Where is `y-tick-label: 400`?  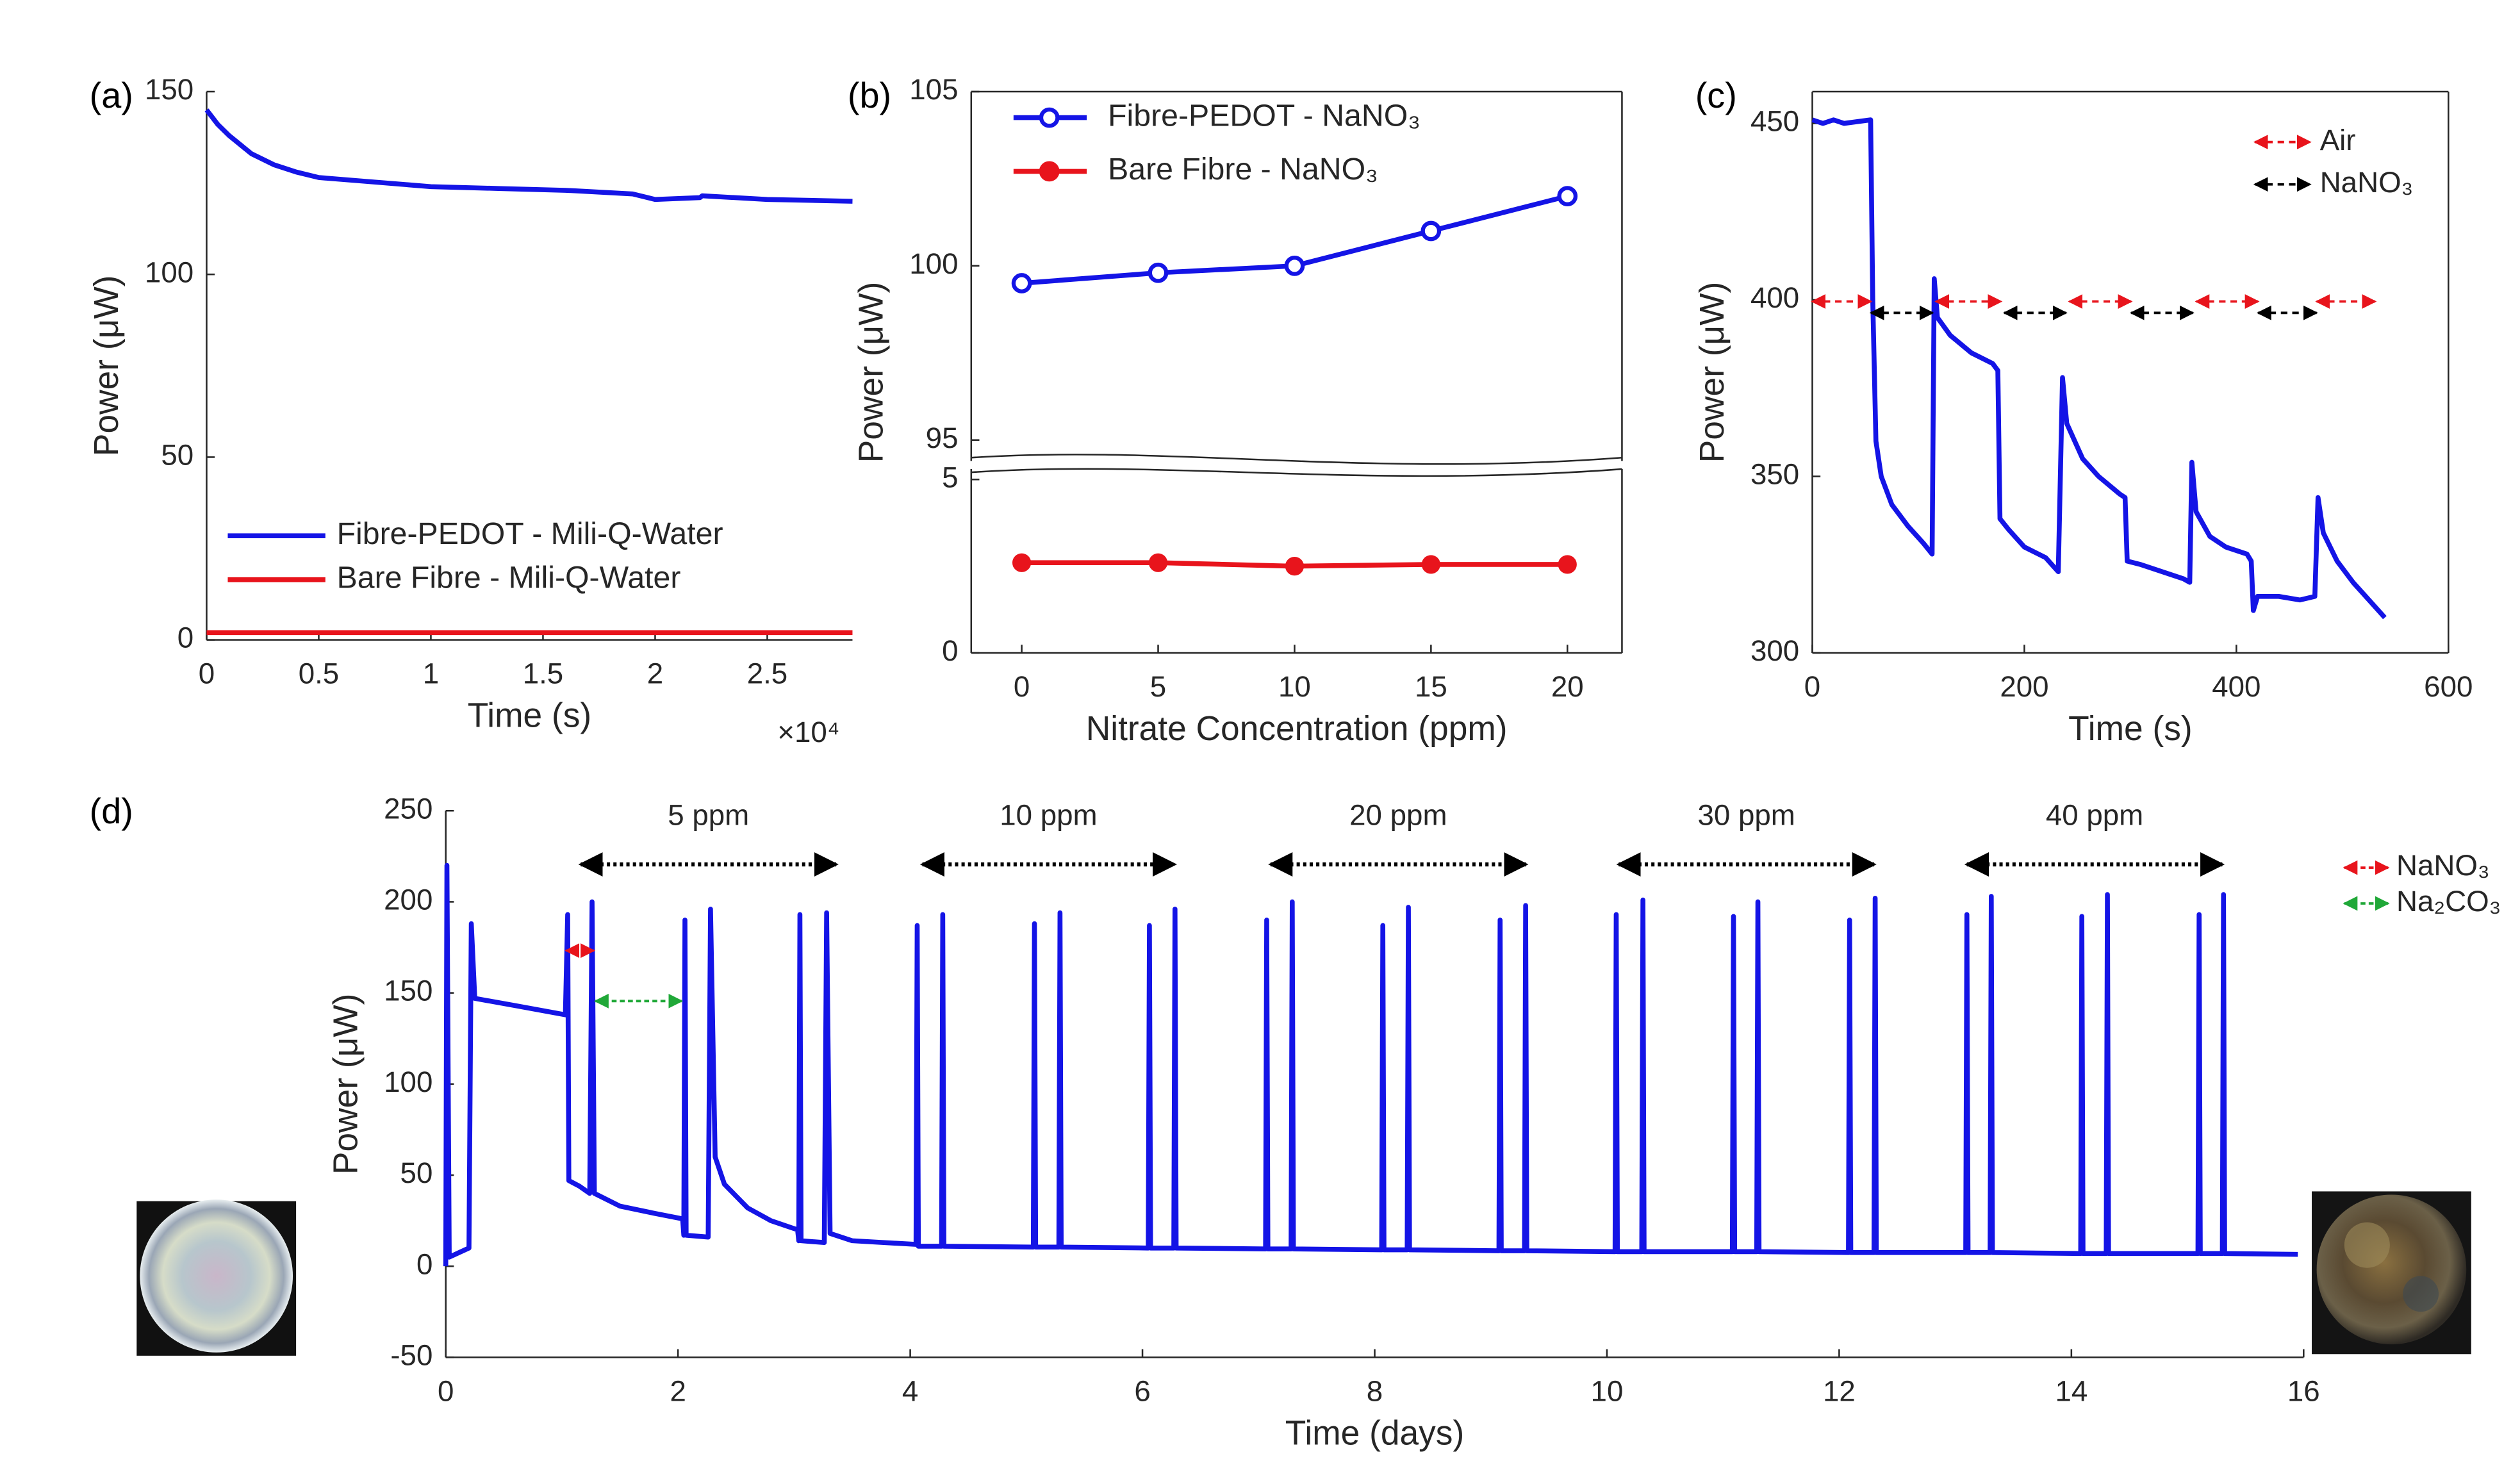
y-tick-label: 400 is located at coordinates (1775, 297).